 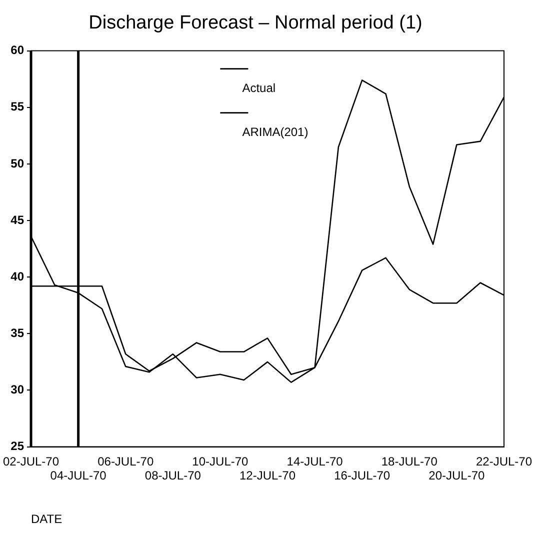 What do you see at coordinates (504, 461) in the screenshot?
I see `x-tick-label: 22-JUL-70` at bounding box center [504, 461].